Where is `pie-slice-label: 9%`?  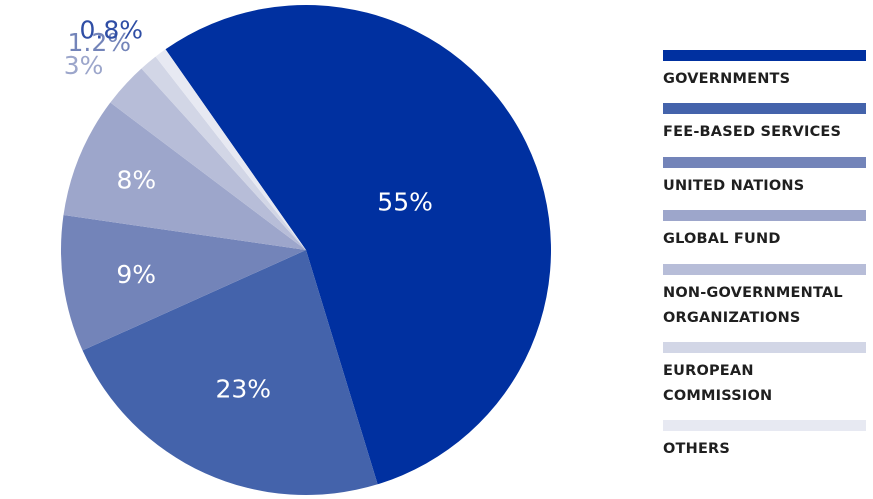 pie-slice-label: 9% is located at coordinates (136, 274).